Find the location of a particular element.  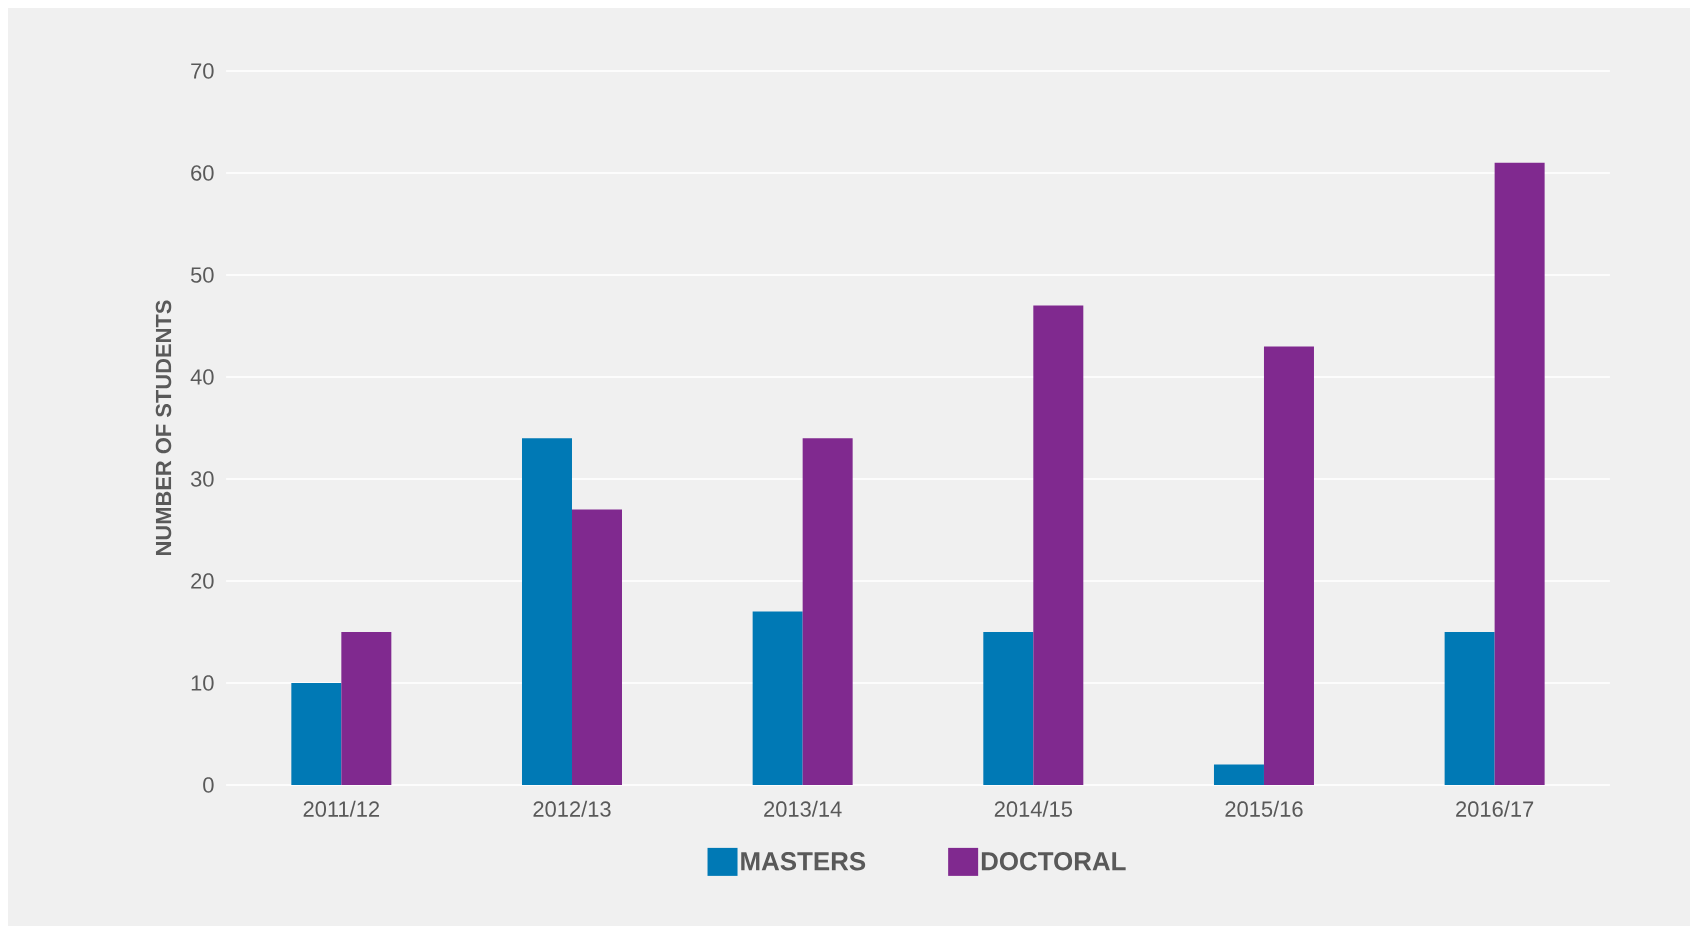

x-tick-label: 2012/13 is located at coordinates (572, 808).